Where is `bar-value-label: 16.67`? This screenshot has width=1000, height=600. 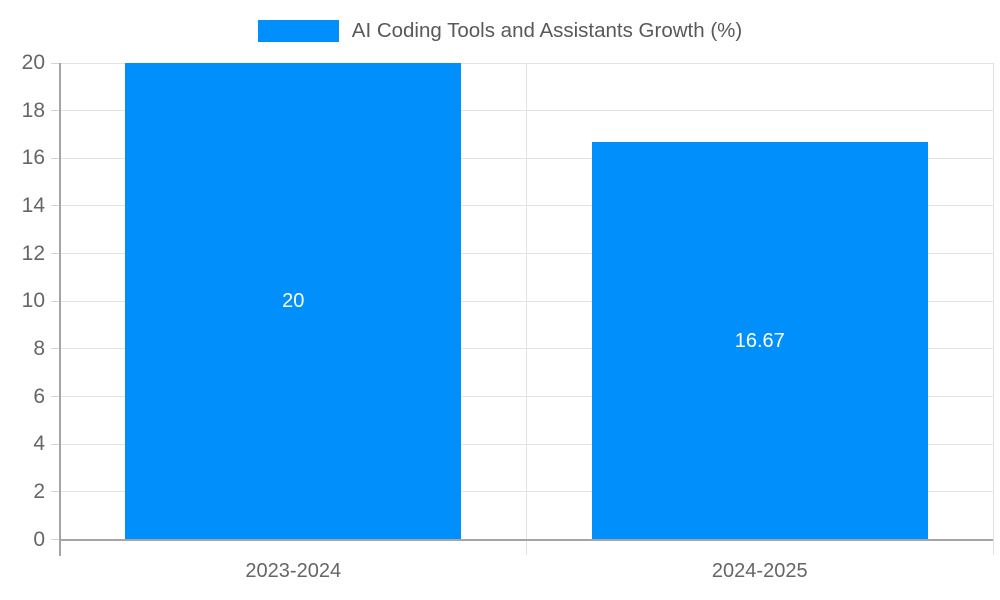
bar-value-label: 16.67 is located at coordinates (759, 340).